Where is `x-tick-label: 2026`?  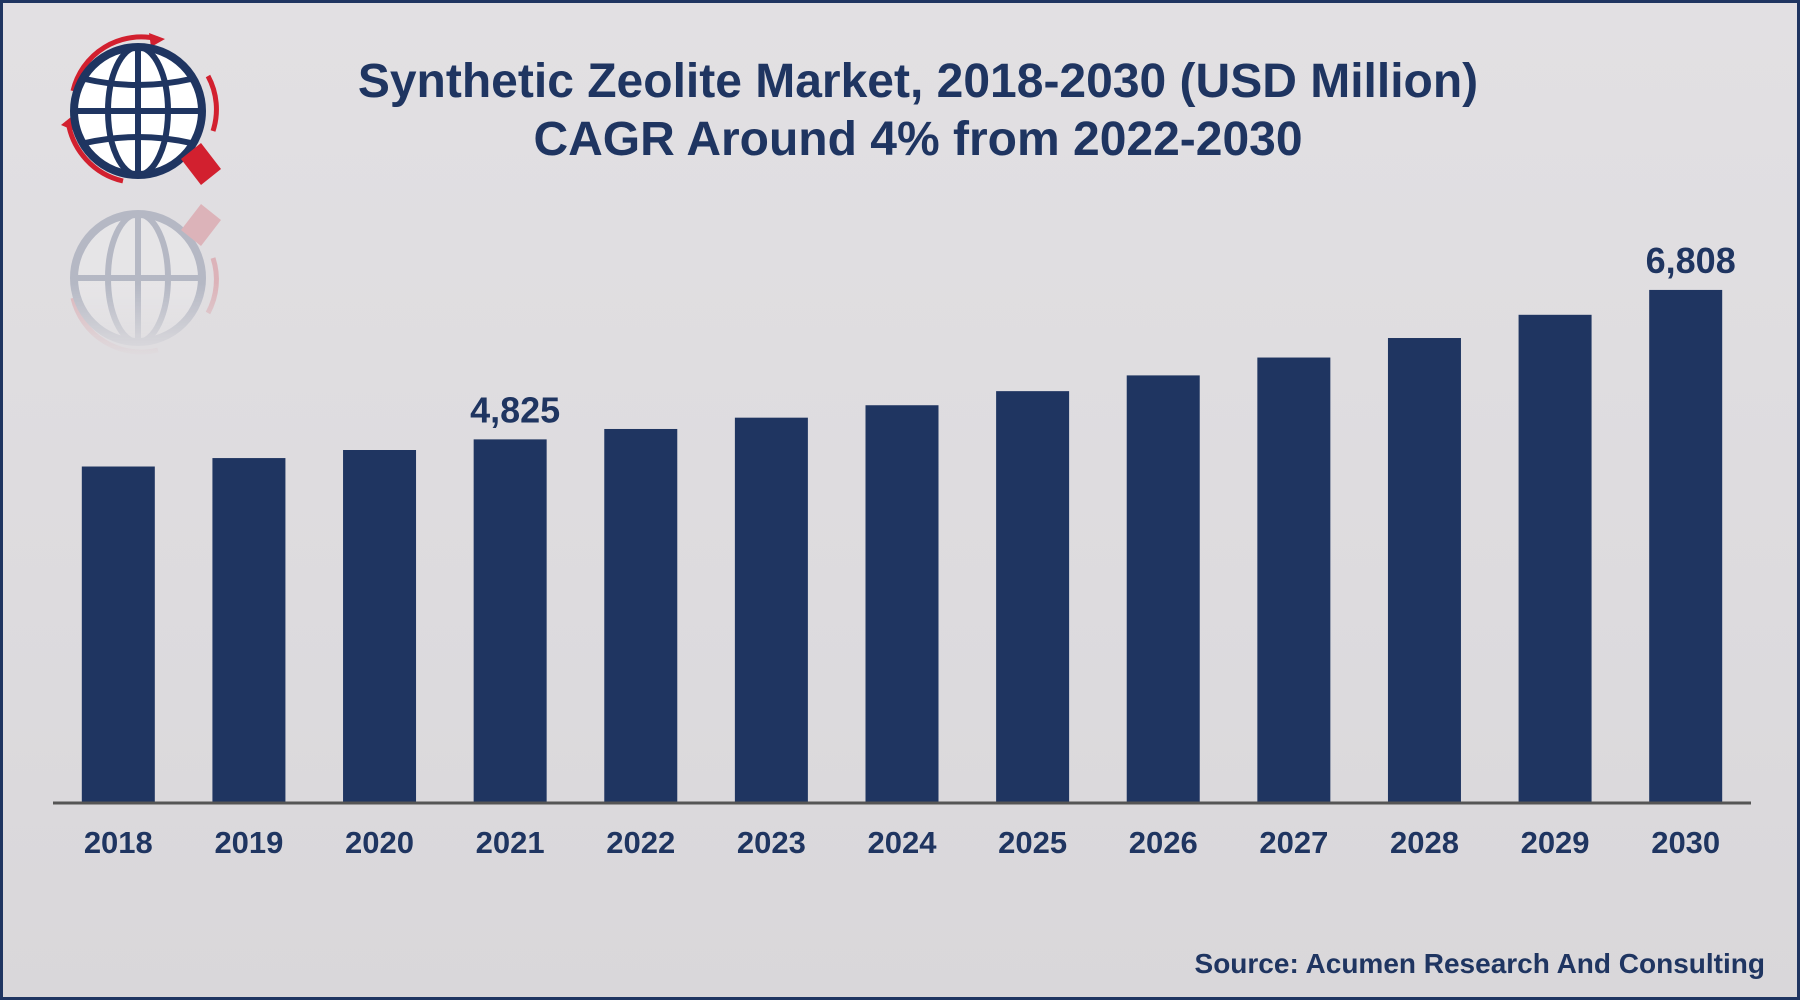 x-tick-label: 2026 is located at coordinates (1163, 842).